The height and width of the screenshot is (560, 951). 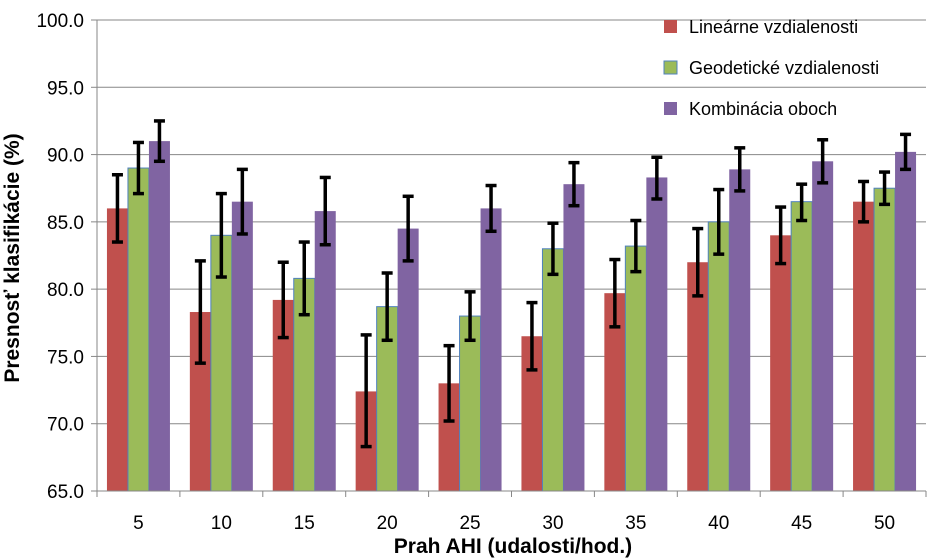 What do you see at coordinates (12, 257) in the screenshot?
I see `y-axis-title: Presnosť klasifikácie (%)` at bounding box center [12, 257].